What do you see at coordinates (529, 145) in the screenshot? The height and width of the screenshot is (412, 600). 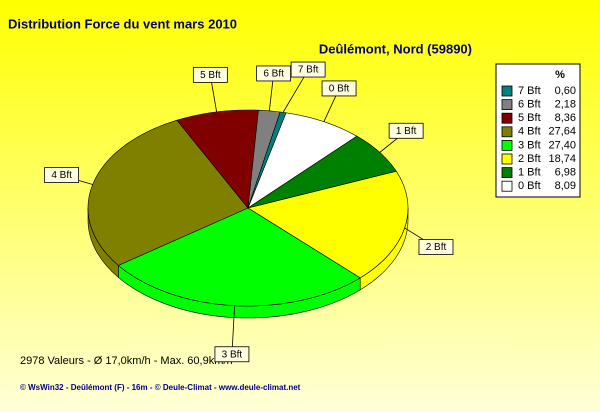 I see `legend-label: 3 Bft` at bounding box center [529, 145].